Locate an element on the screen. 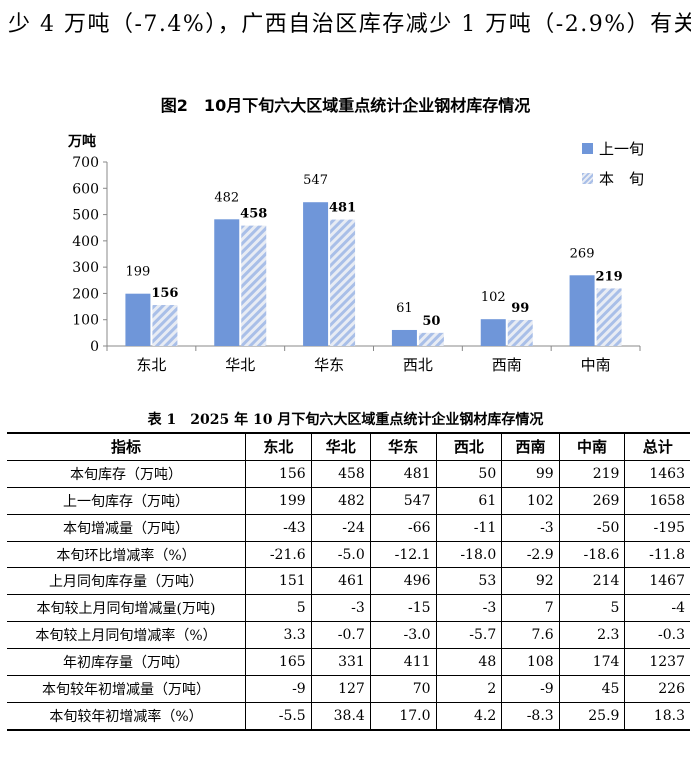 The image size is (691, 761). table-cell: -24 is located at coordinates (340, 528).